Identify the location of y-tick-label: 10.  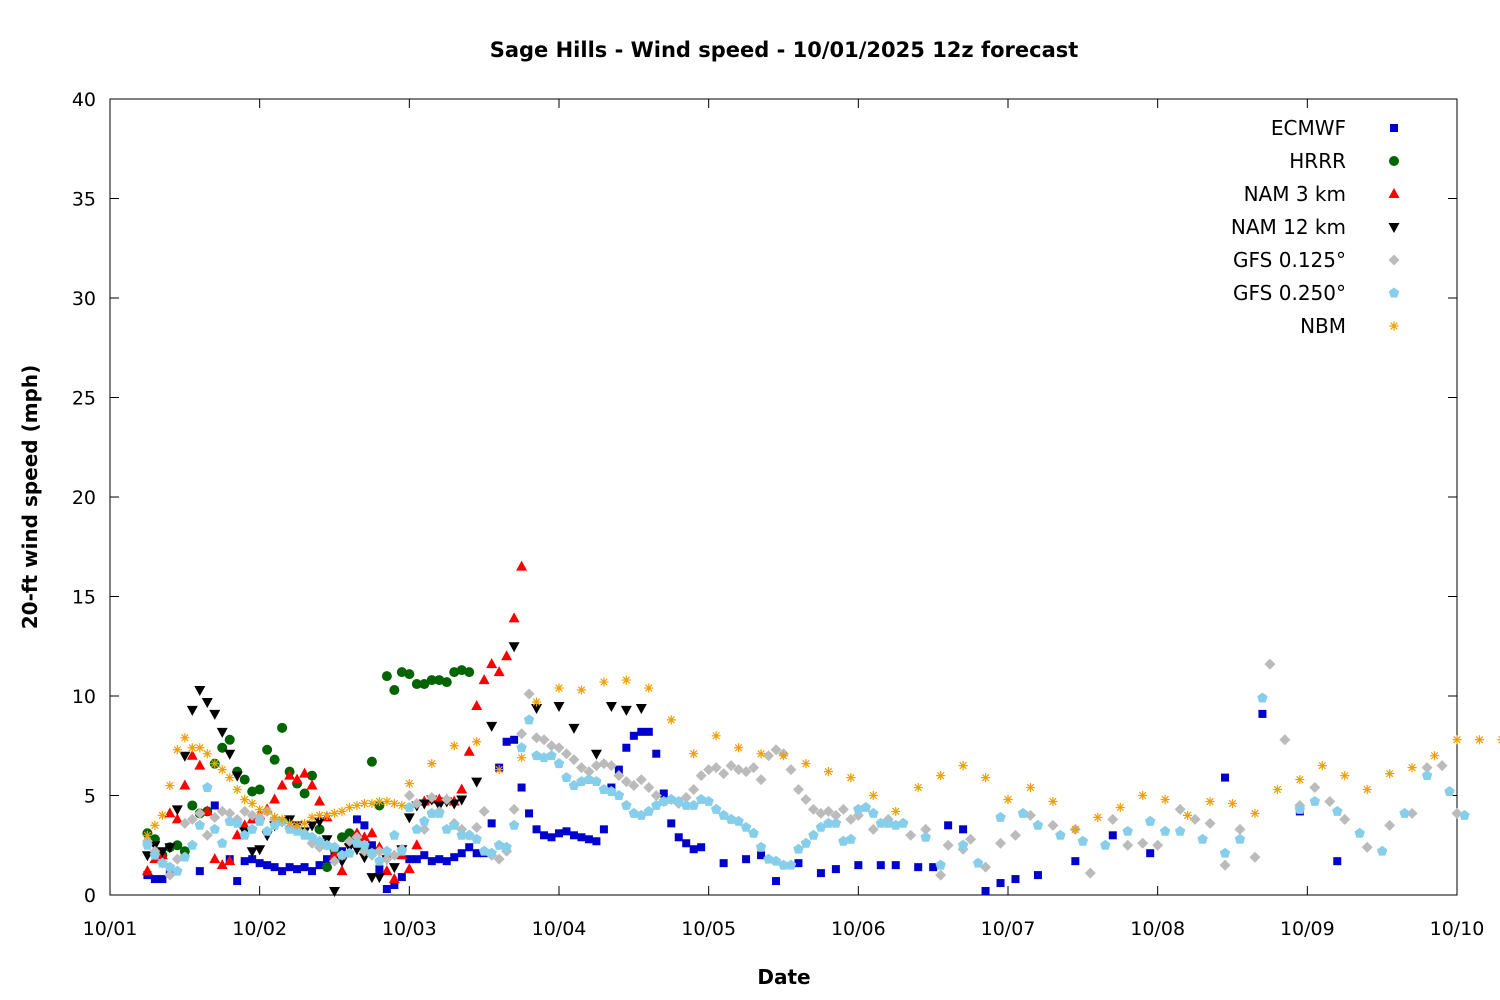
(84, 697).